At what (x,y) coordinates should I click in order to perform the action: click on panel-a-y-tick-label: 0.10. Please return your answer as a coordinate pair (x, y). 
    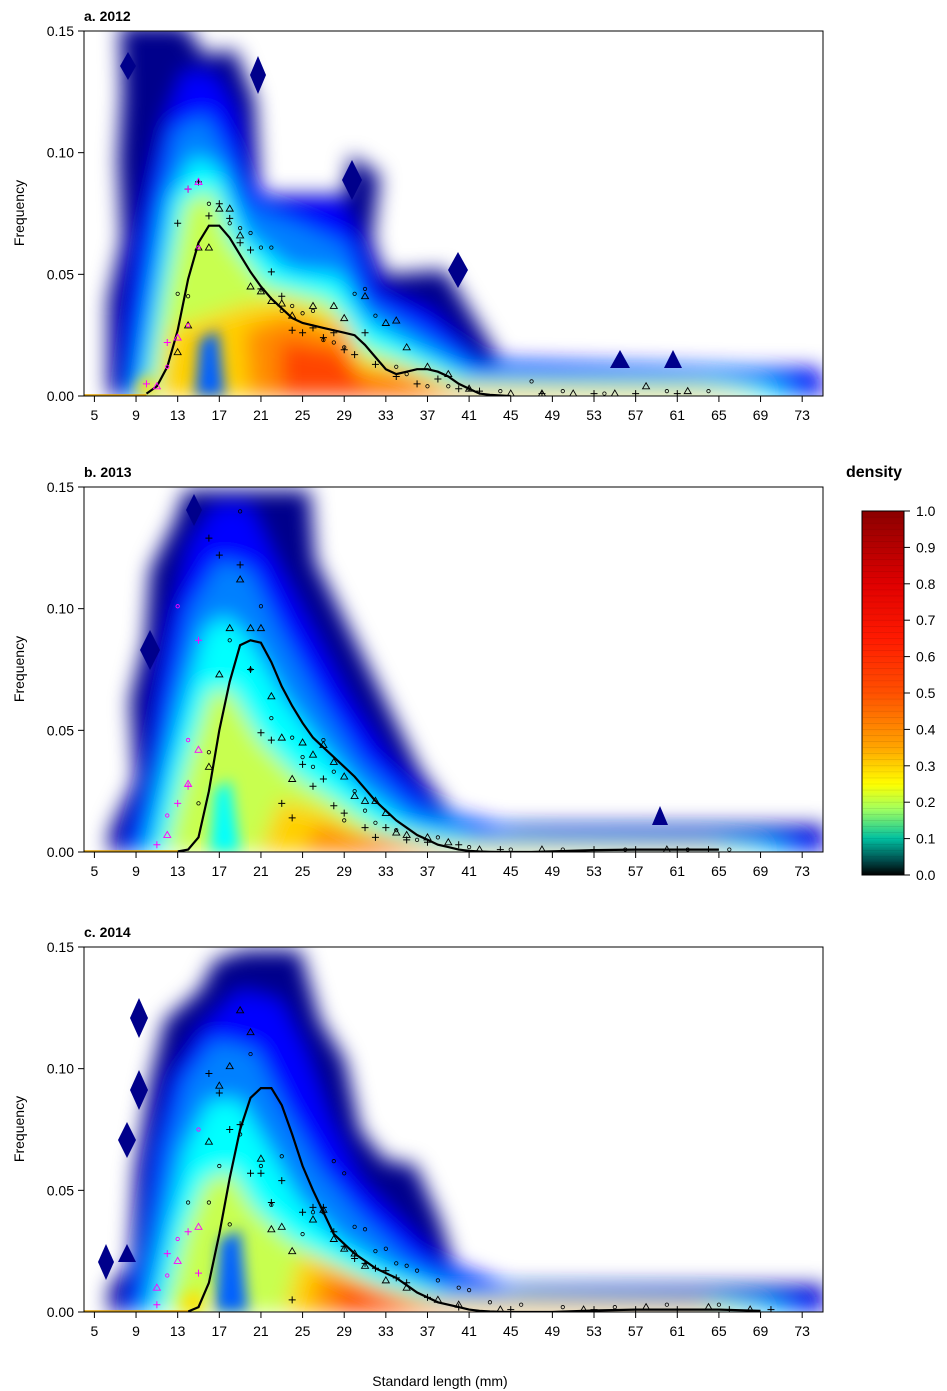
    Looking at the image, I should click on (60, 153).